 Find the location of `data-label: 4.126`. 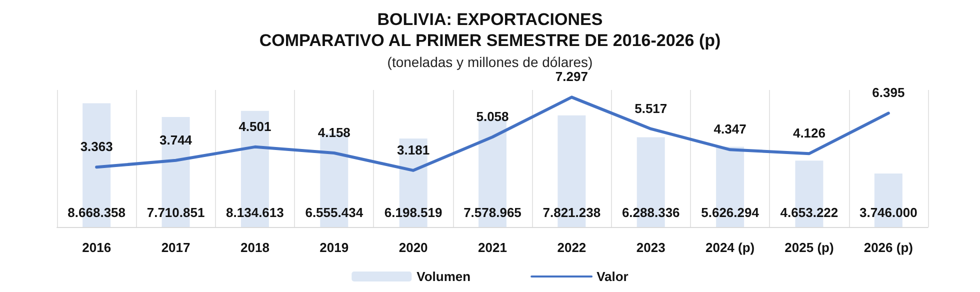

data-label: 4.126 is located at coordinates (809, 133).